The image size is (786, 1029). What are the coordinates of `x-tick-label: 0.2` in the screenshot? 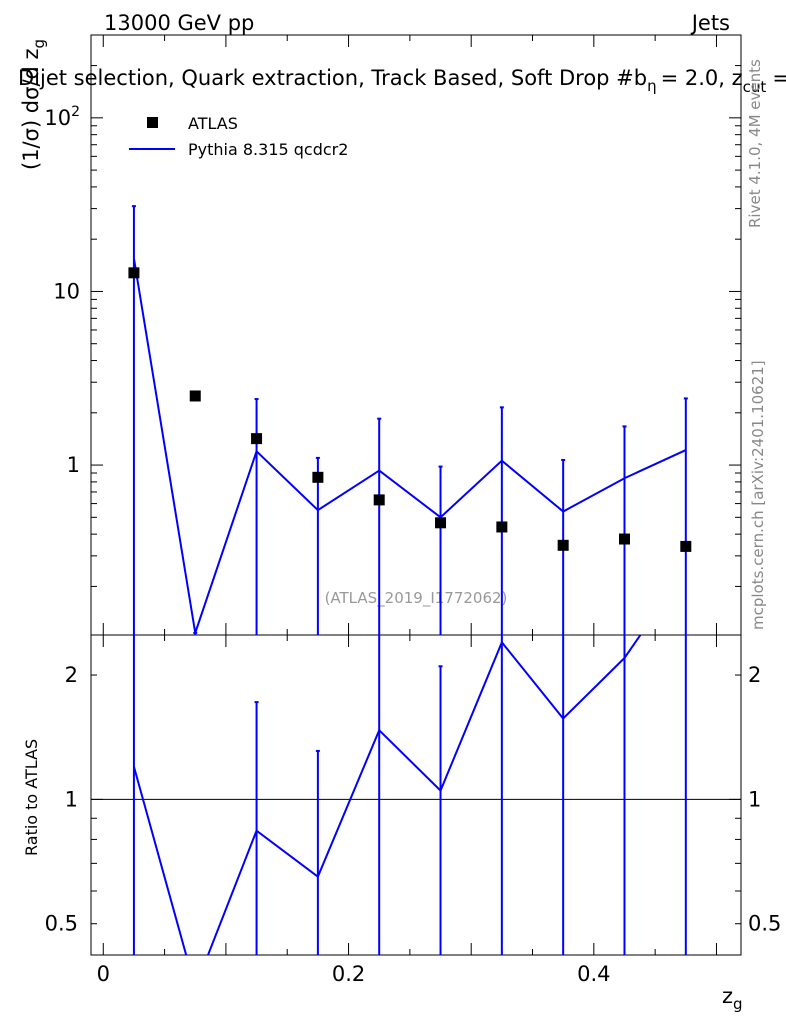 It's located at (348, 974).